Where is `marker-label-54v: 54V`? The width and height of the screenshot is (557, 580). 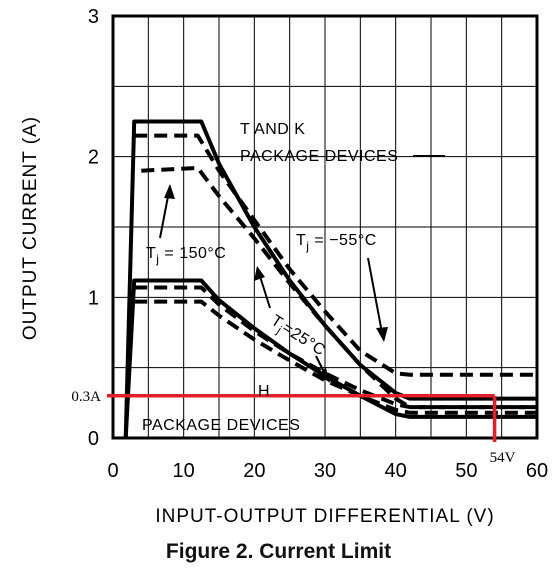 marker-label-54v: 54V is located at coordinates (503, 458).